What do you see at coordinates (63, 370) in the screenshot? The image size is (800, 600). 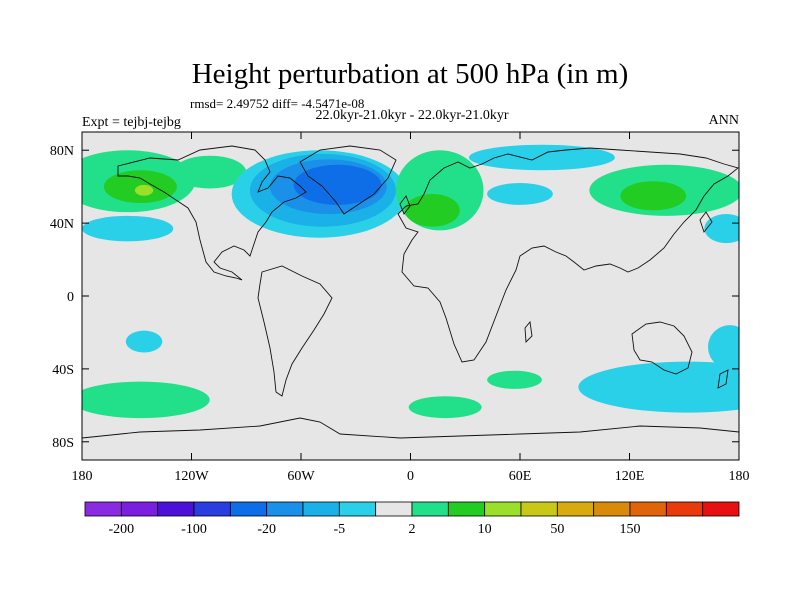 I see `y-tick-label: 40S` at bounding box center [63, 370].